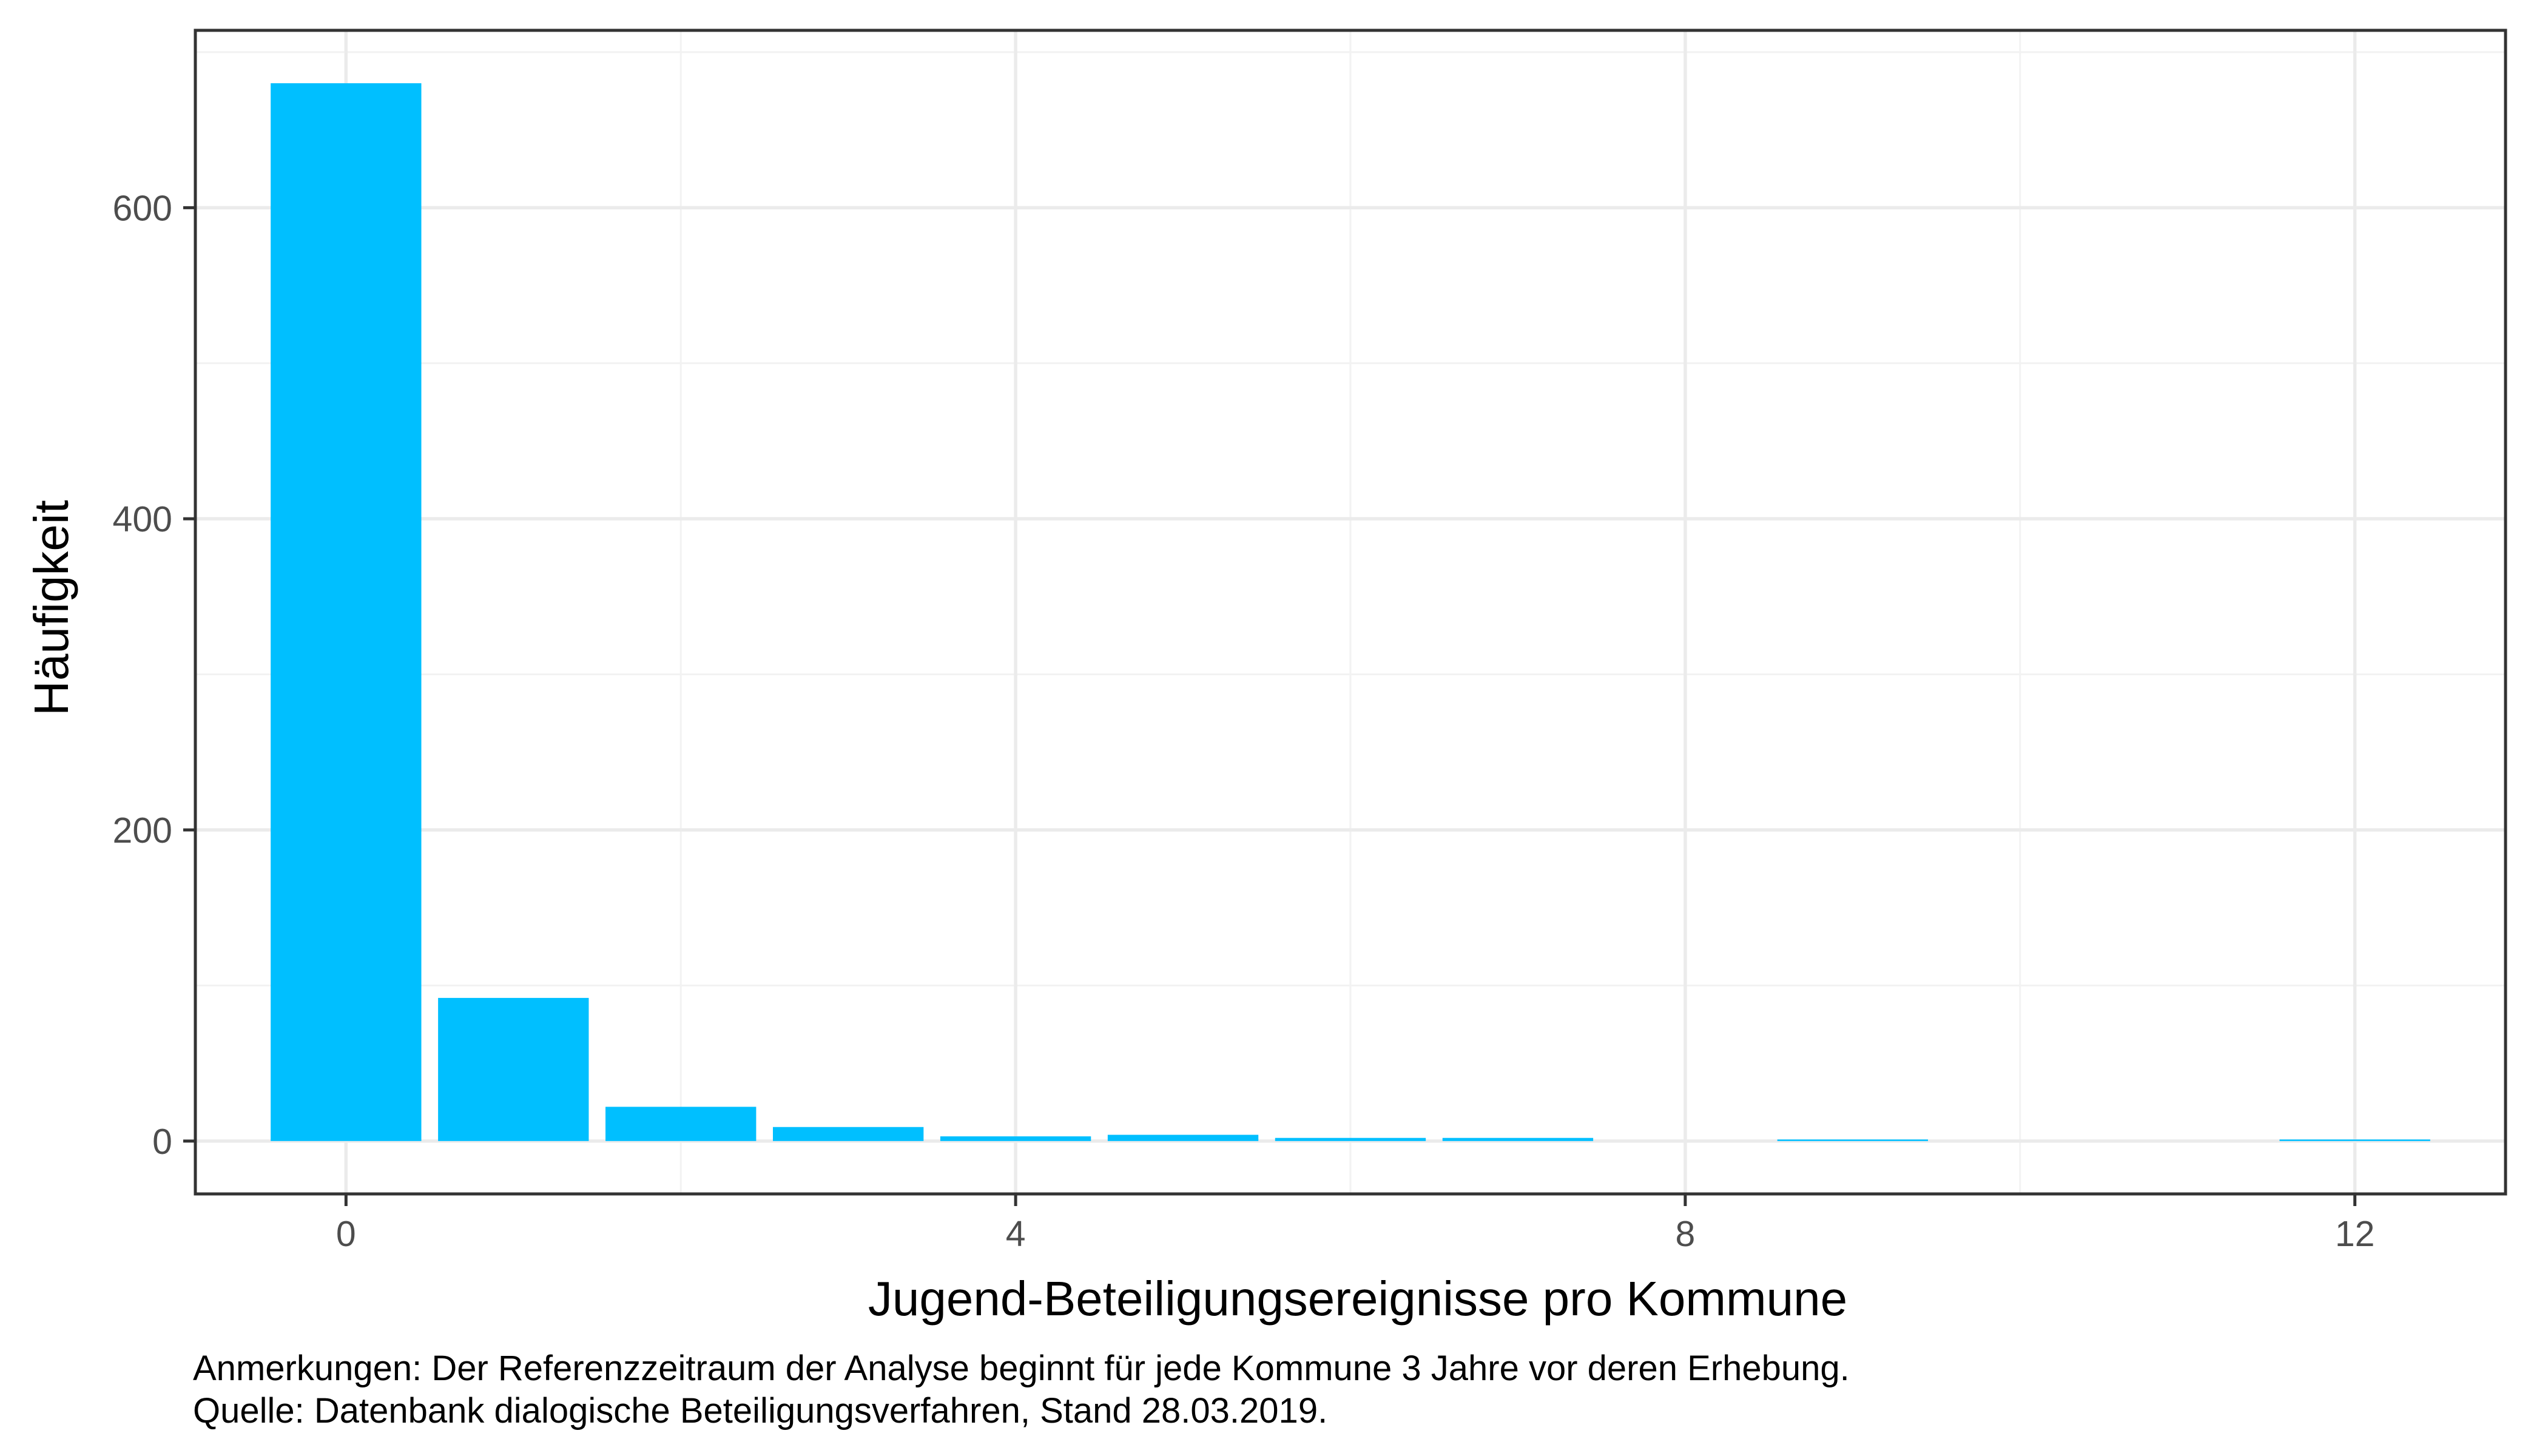 This screenshot has width=2548, height=1456. Describe the element at coordinates (346, 1234) in the screenshot. I see `x-tick-label: 0` at that location.